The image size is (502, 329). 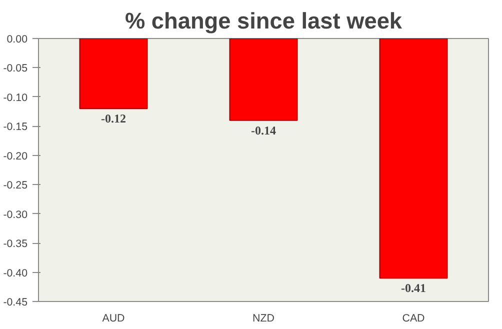 I want to click on y-tick-label: -0.45, so click(x=15, y=302).